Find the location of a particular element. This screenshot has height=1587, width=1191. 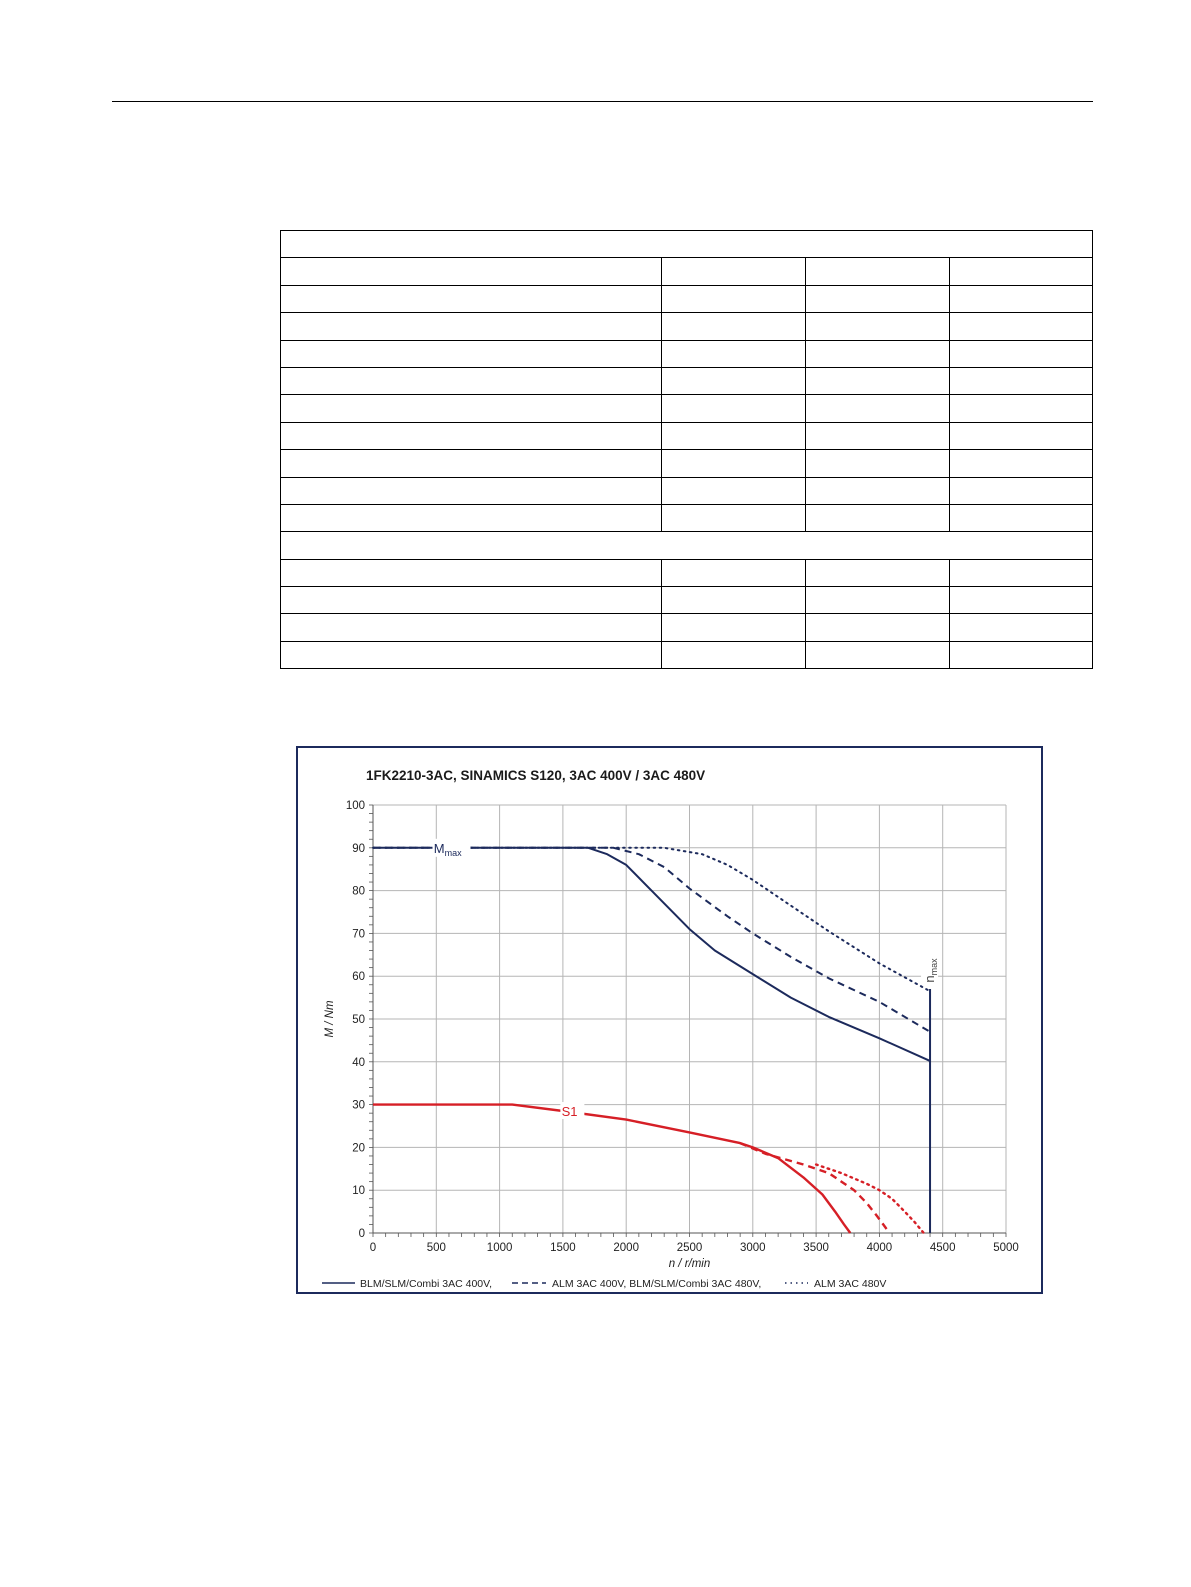

series-s1-dashed is located at coordinates (815, 1187).